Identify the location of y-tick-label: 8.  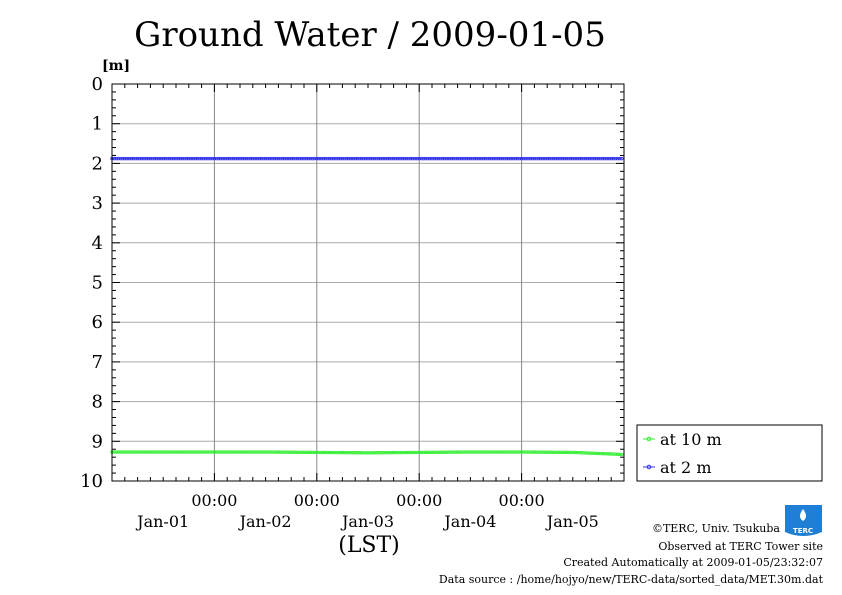
(97, 402).